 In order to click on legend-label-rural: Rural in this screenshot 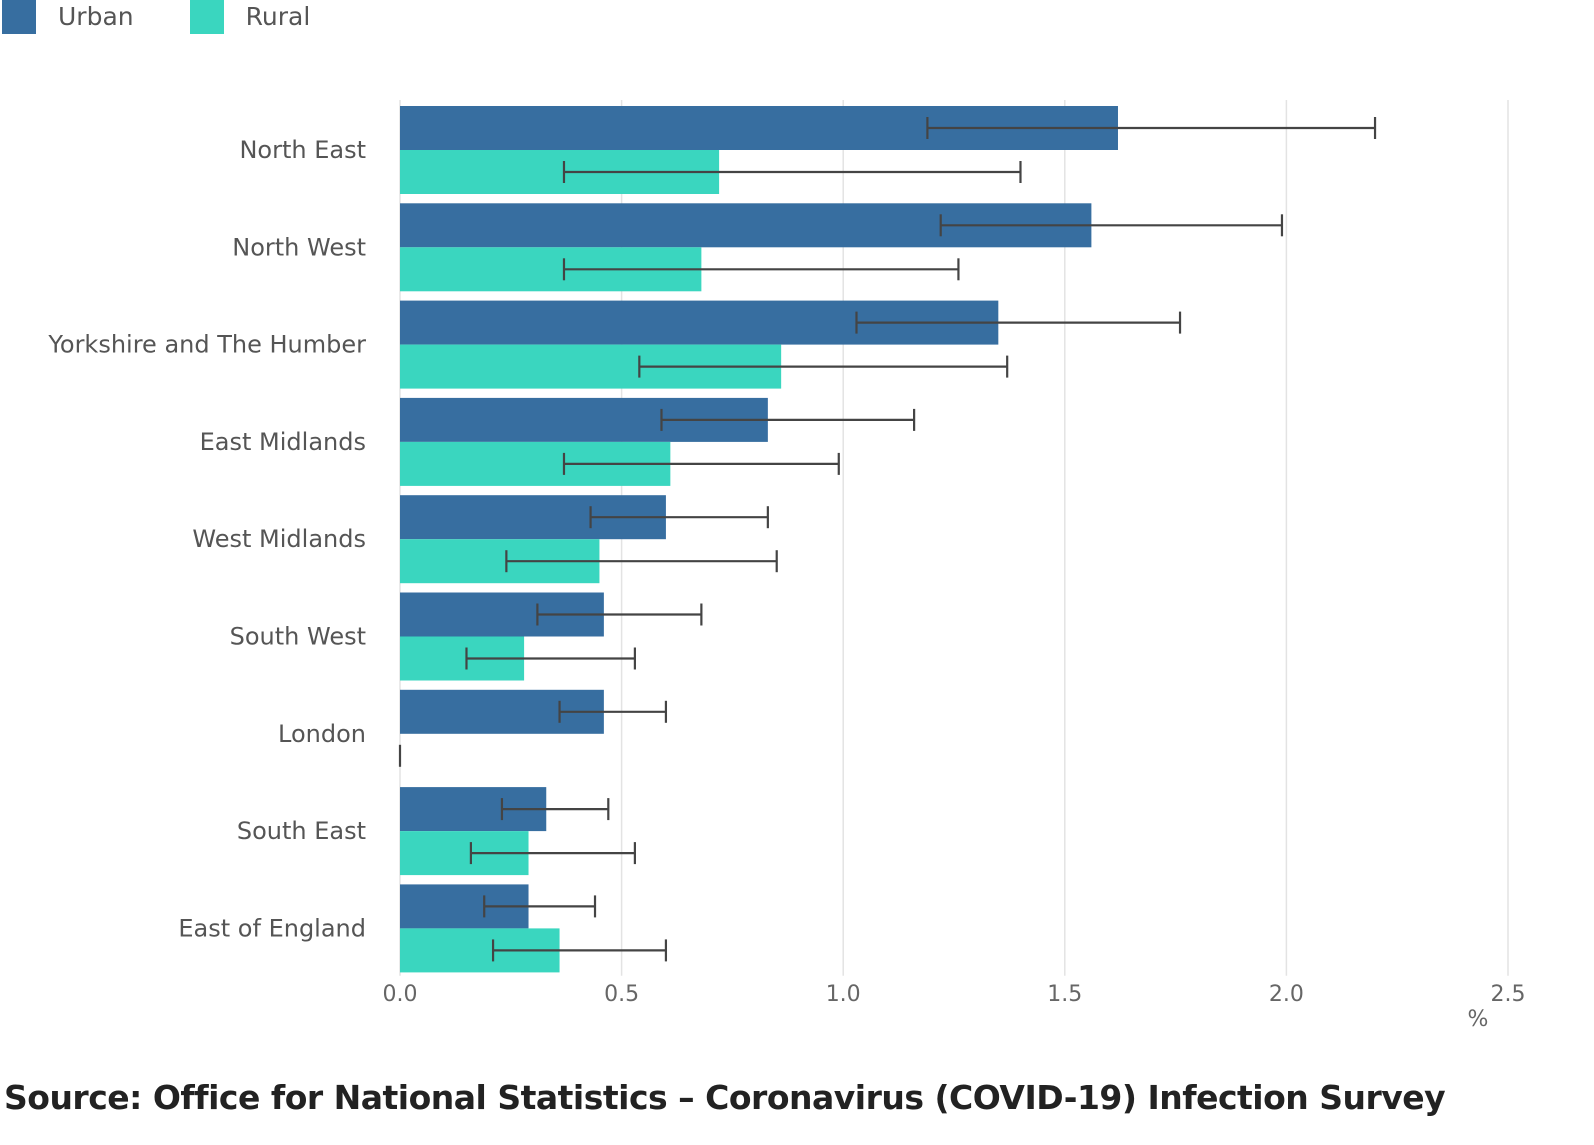, I will do `click(278, 16)`.